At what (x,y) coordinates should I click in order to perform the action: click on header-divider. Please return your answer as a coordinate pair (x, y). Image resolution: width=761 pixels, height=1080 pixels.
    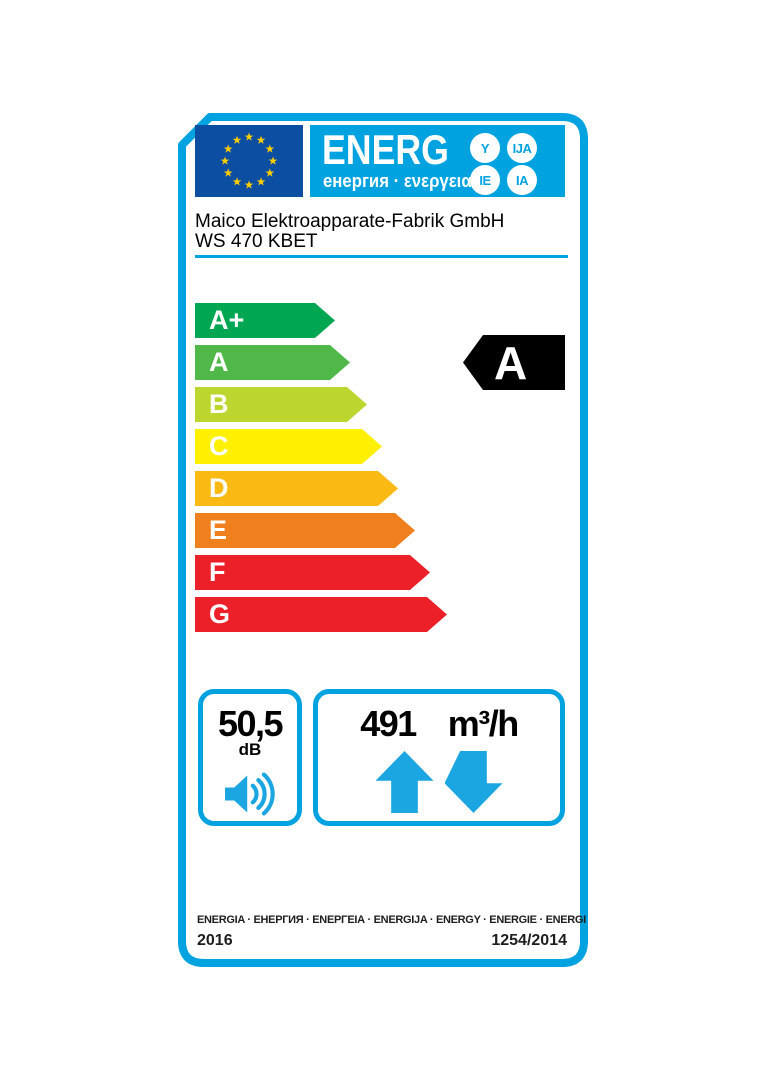
    Looking at the image, I should click on (381, 256).